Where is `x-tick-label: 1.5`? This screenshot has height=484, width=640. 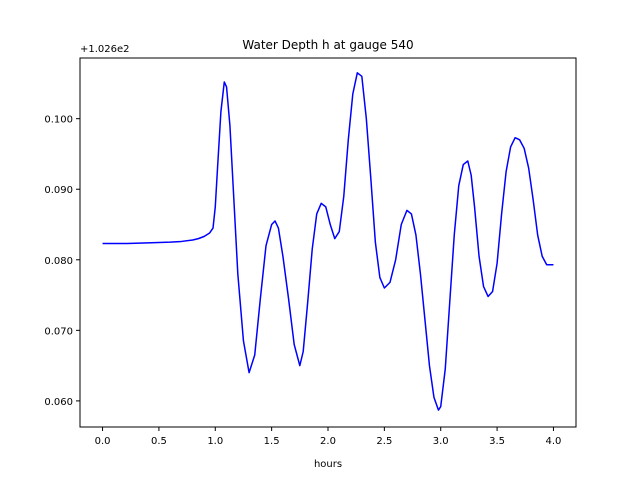
x-tick-label: 1.5 is located at coordinates (272, 441).